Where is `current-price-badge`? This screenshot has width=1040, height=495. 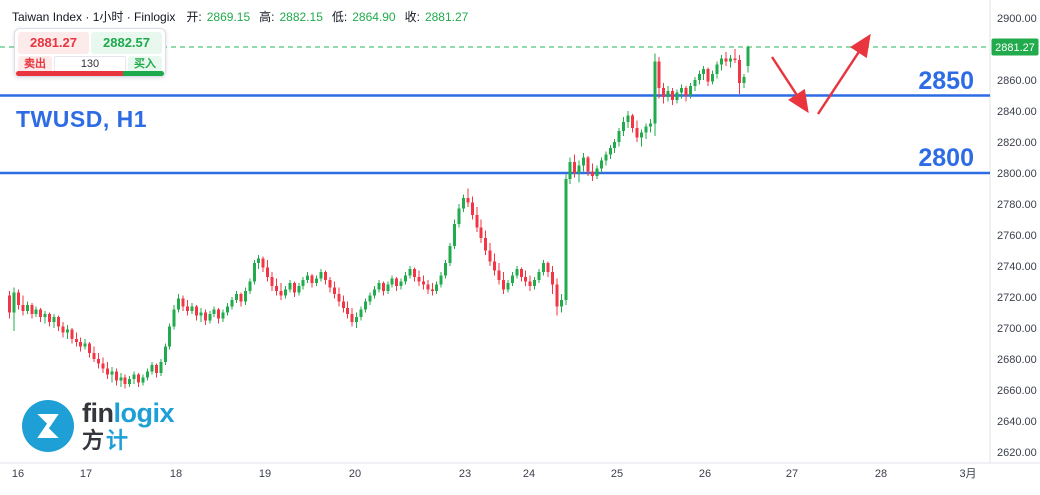 current-price-badge is located at coordinates (1015, 47).